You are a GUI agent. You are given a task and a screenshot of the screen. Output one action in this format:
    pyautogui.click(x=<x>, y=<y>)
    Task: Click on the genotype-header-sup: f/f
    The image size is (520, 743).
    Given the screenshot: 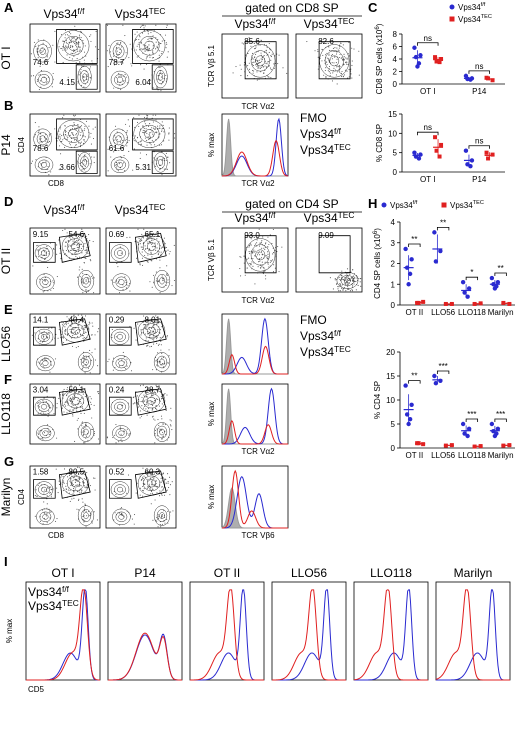 What is the action you would take?
    pyautogui.click(x=273, y=21)
    